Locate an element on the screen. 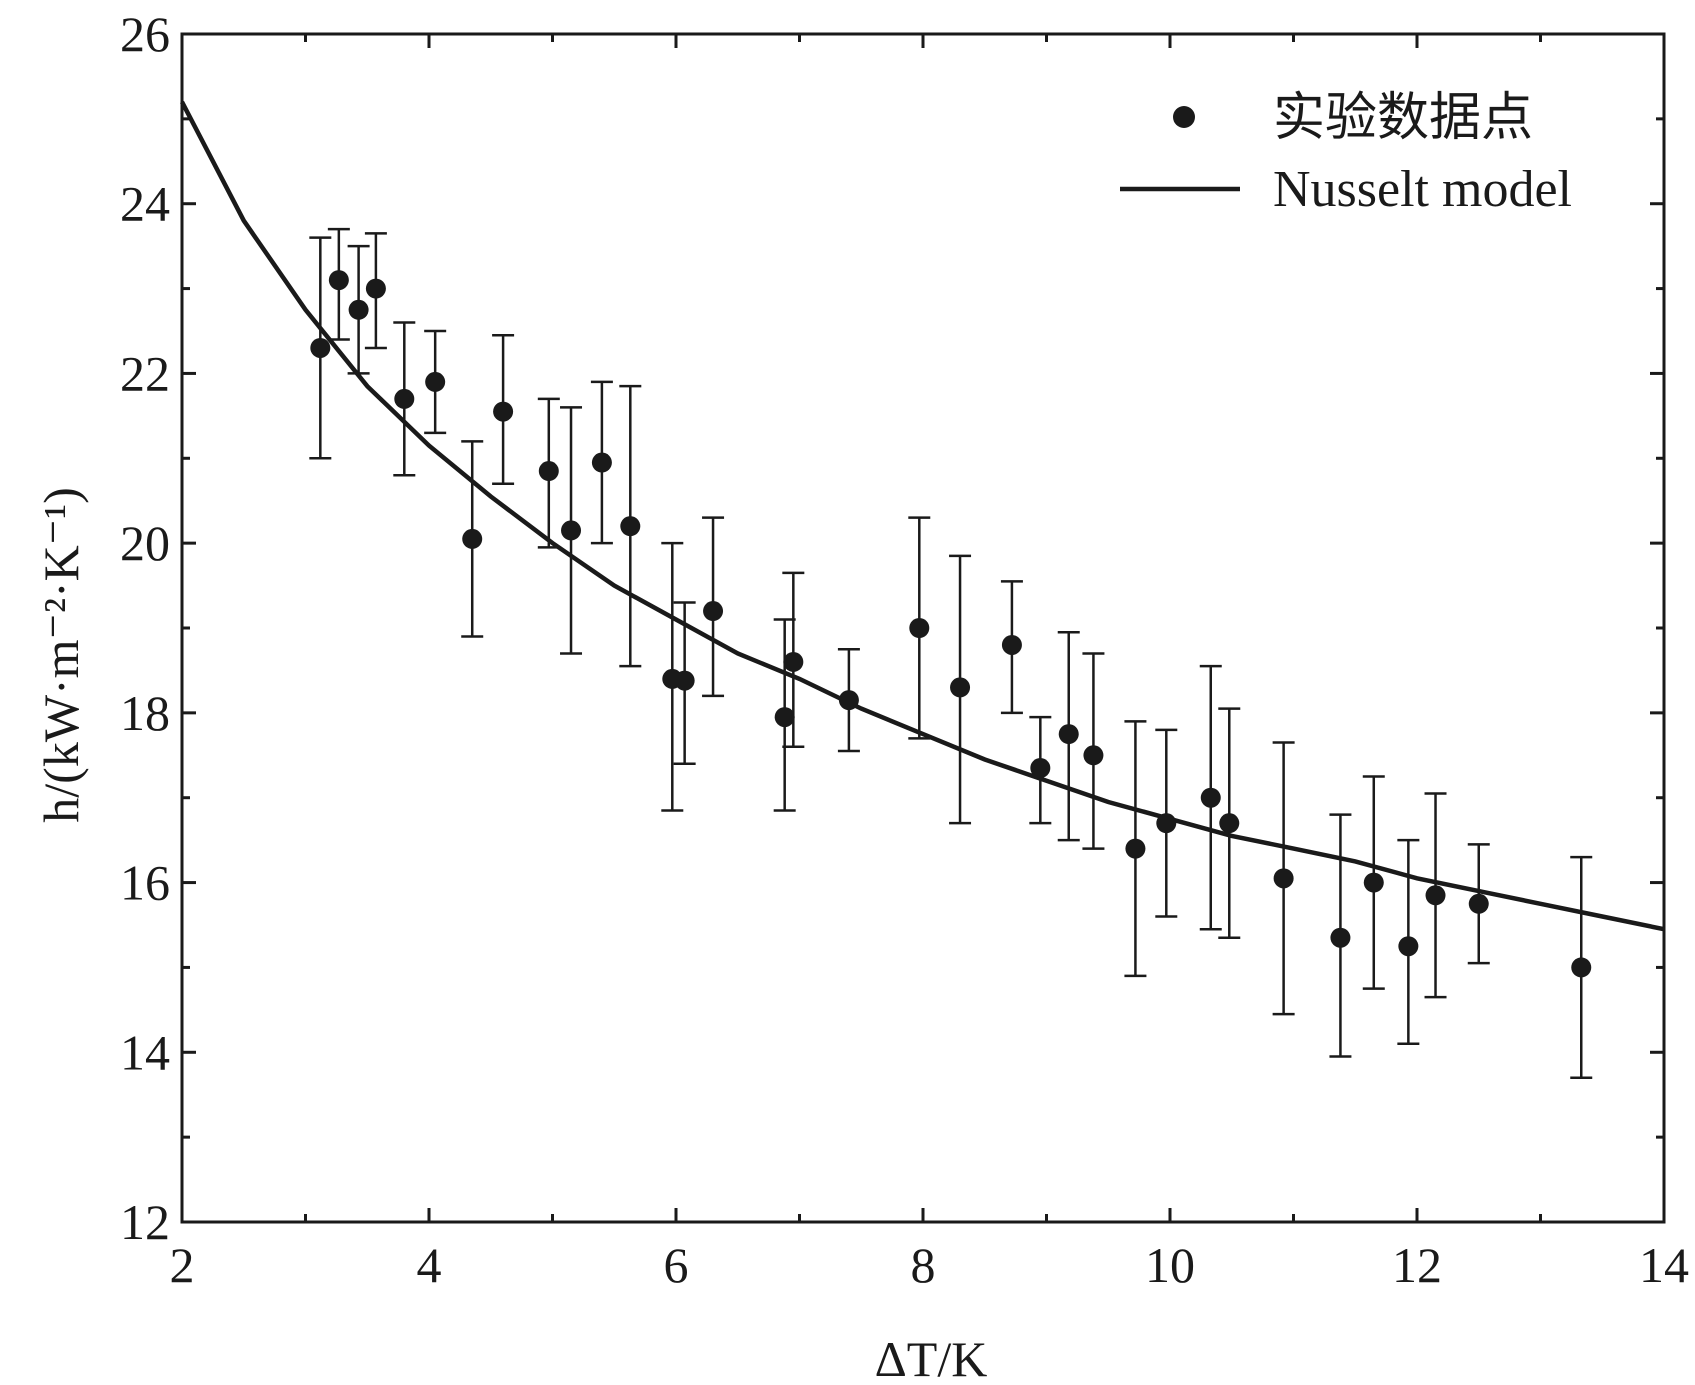 This screenshot has width=1695, height=1385. x-tick-label: 4 is located at coordinates (429, 1265).